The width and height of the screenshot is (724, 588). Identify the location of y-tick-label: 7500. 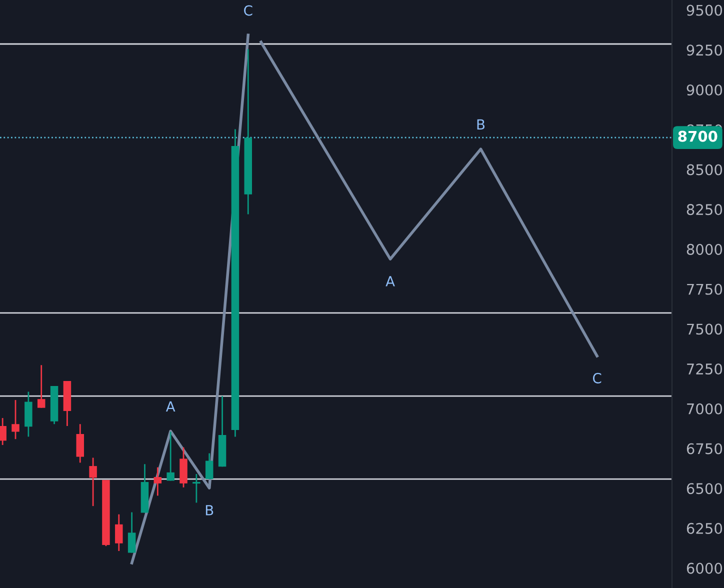
(704, 329).